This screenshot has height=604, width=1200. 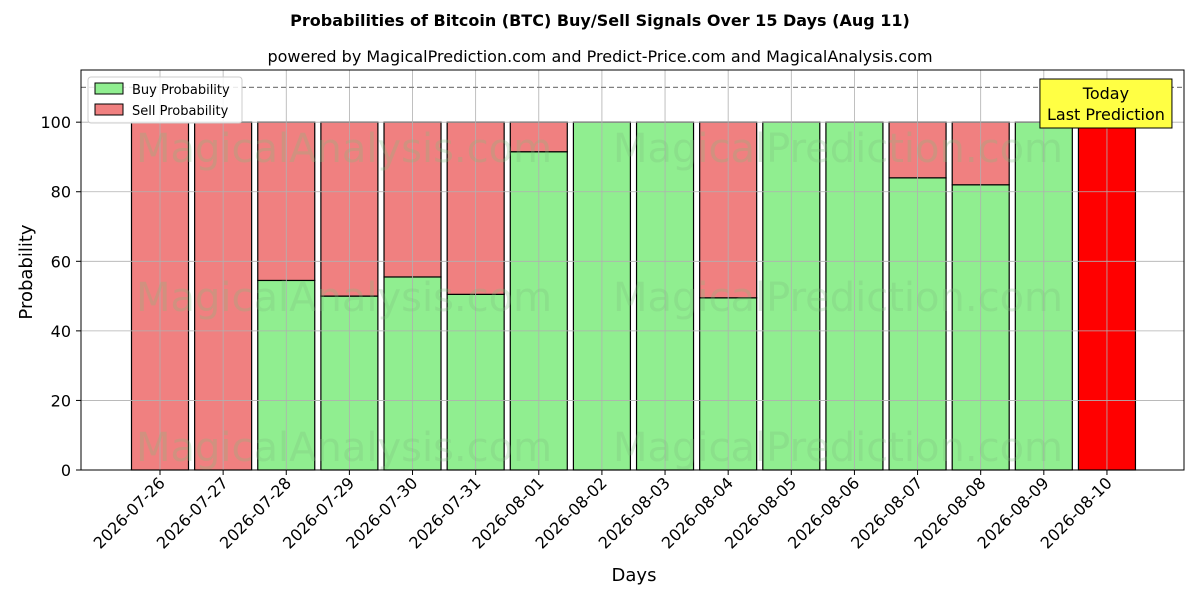 I want to click on legend-box, so click(x=165, y=100).